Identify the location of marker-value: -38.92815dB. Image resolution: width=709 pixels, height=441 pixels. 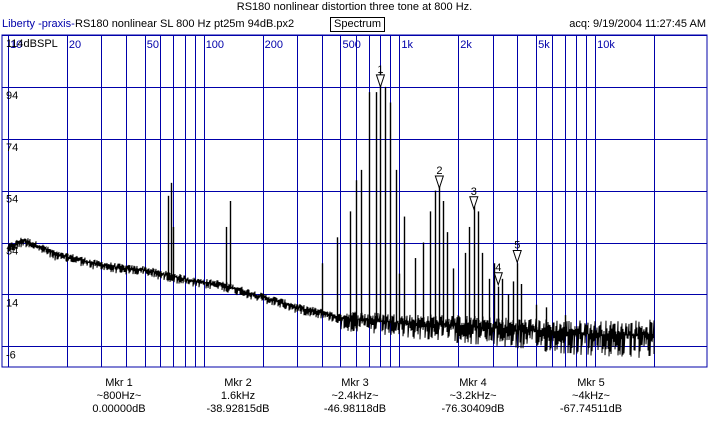
(238, 409).